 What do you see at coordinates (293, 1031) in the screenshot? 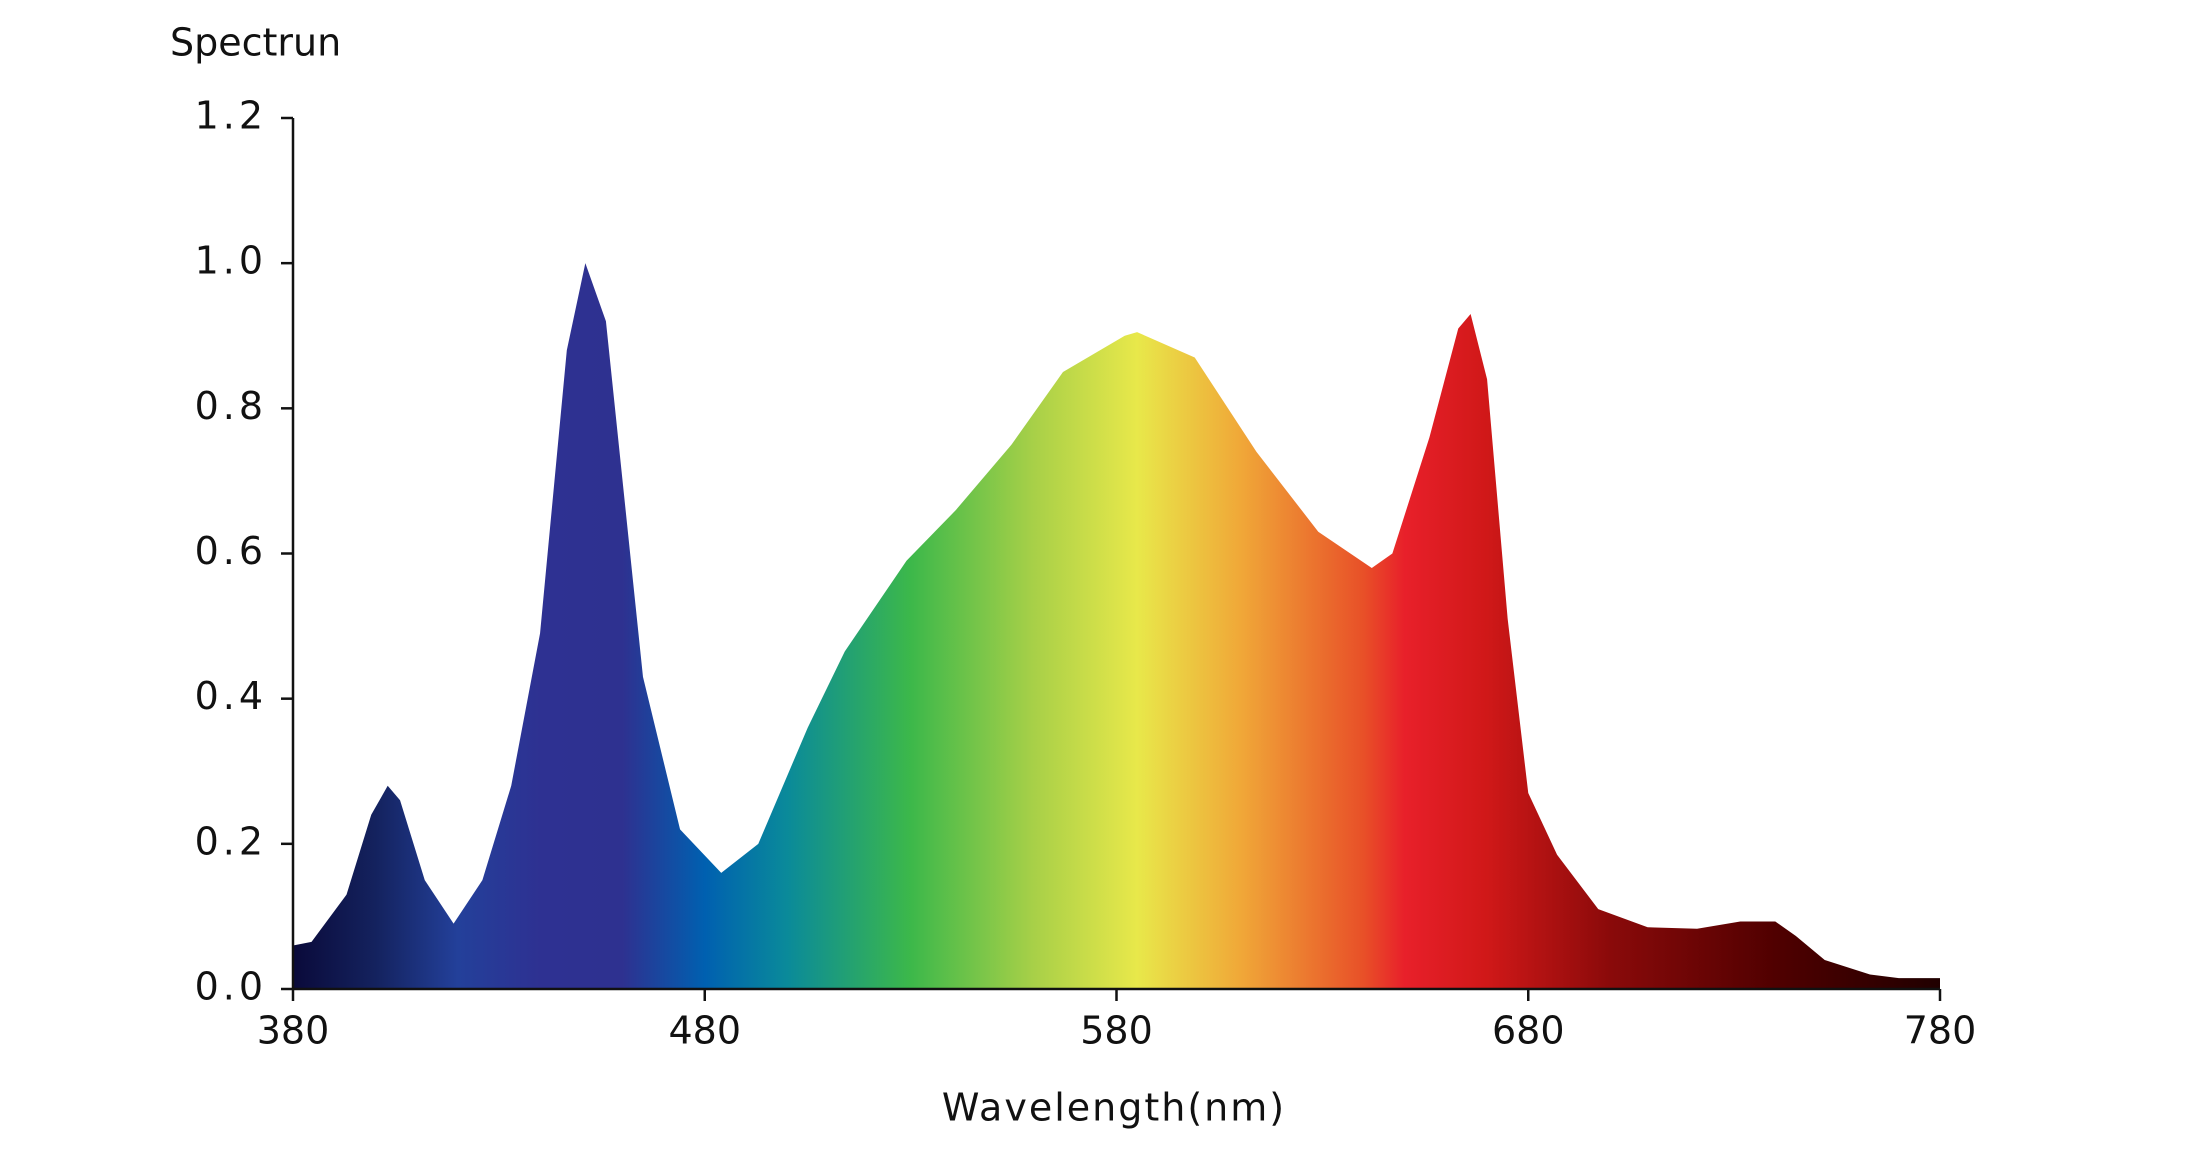
I see `x-tick-label: 380` at bounding box center [293, 1031].